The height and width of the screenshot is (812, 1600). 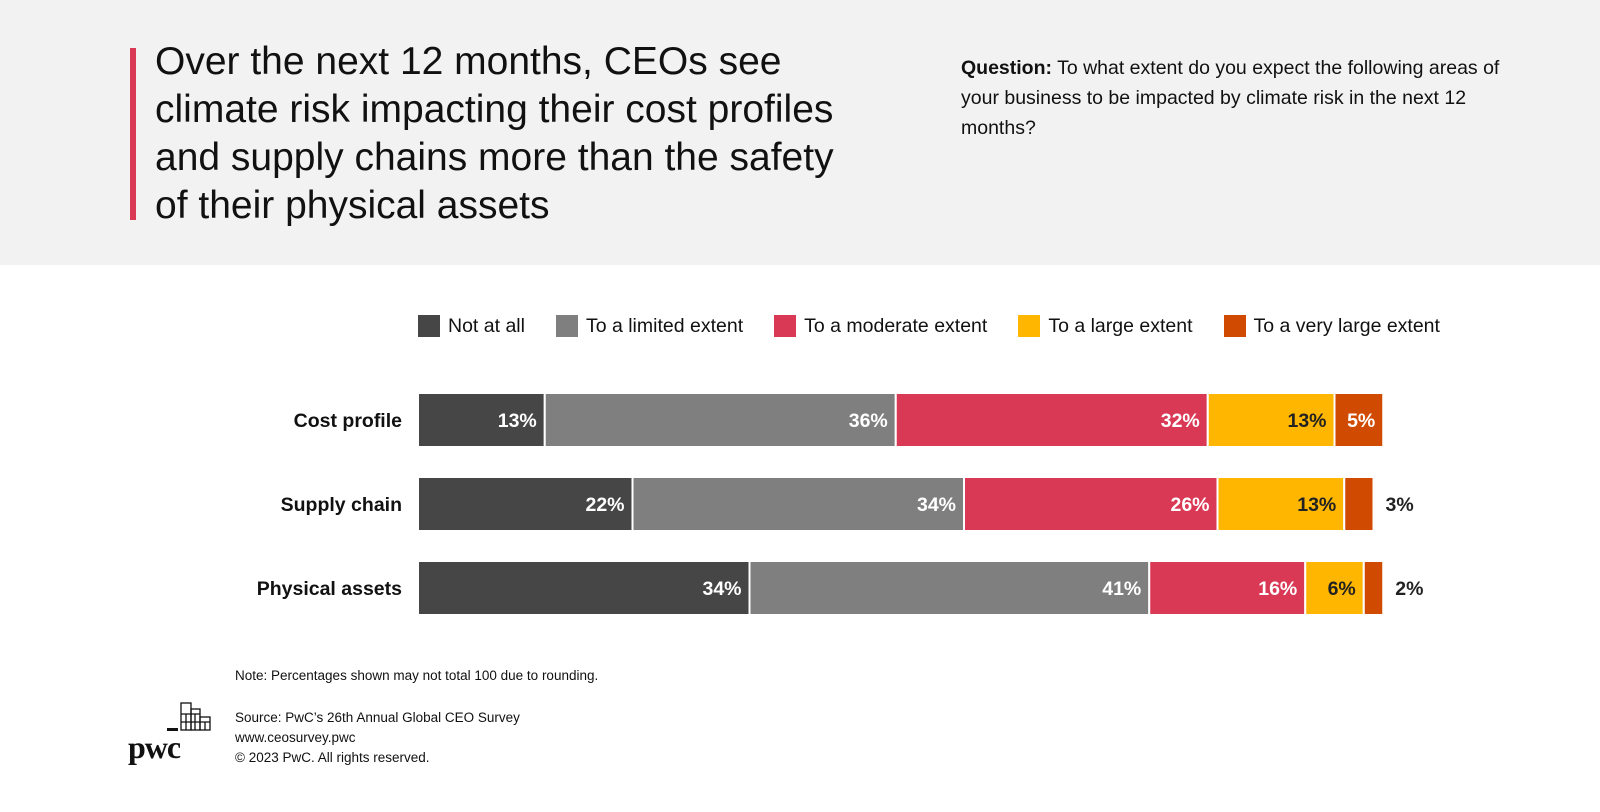 I want to click on category-label: Supply chain, so click(x=341, y=505).